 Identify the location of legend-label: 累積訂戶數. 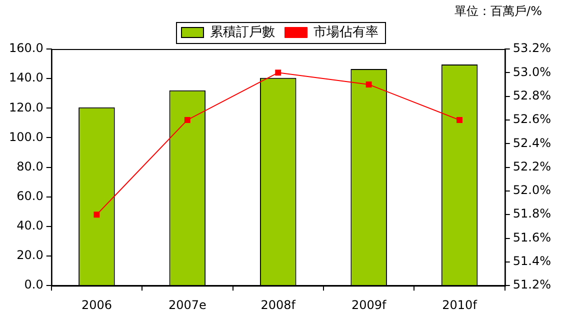
(242, 32).